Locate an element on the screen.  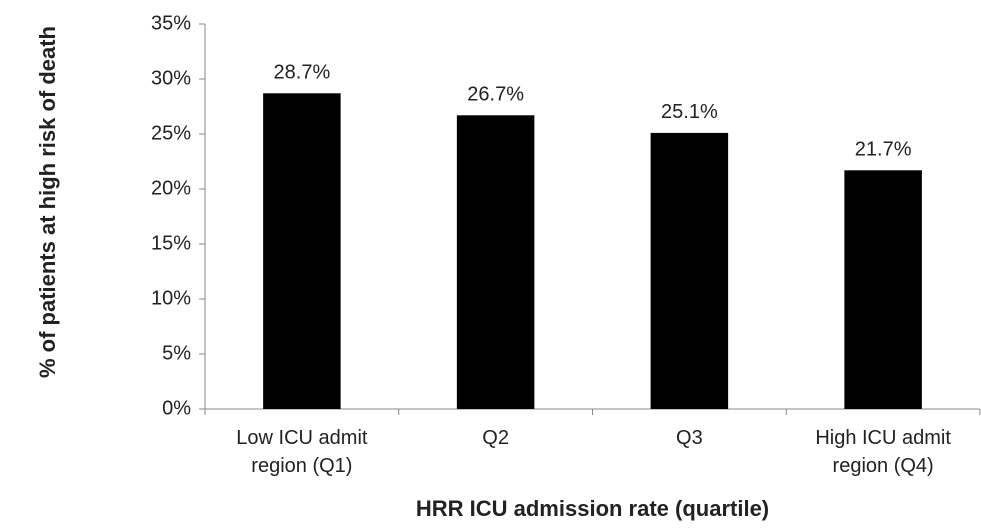
x-tick-label: High ICU admit region (Q4) is located at coordinates (883, 452).